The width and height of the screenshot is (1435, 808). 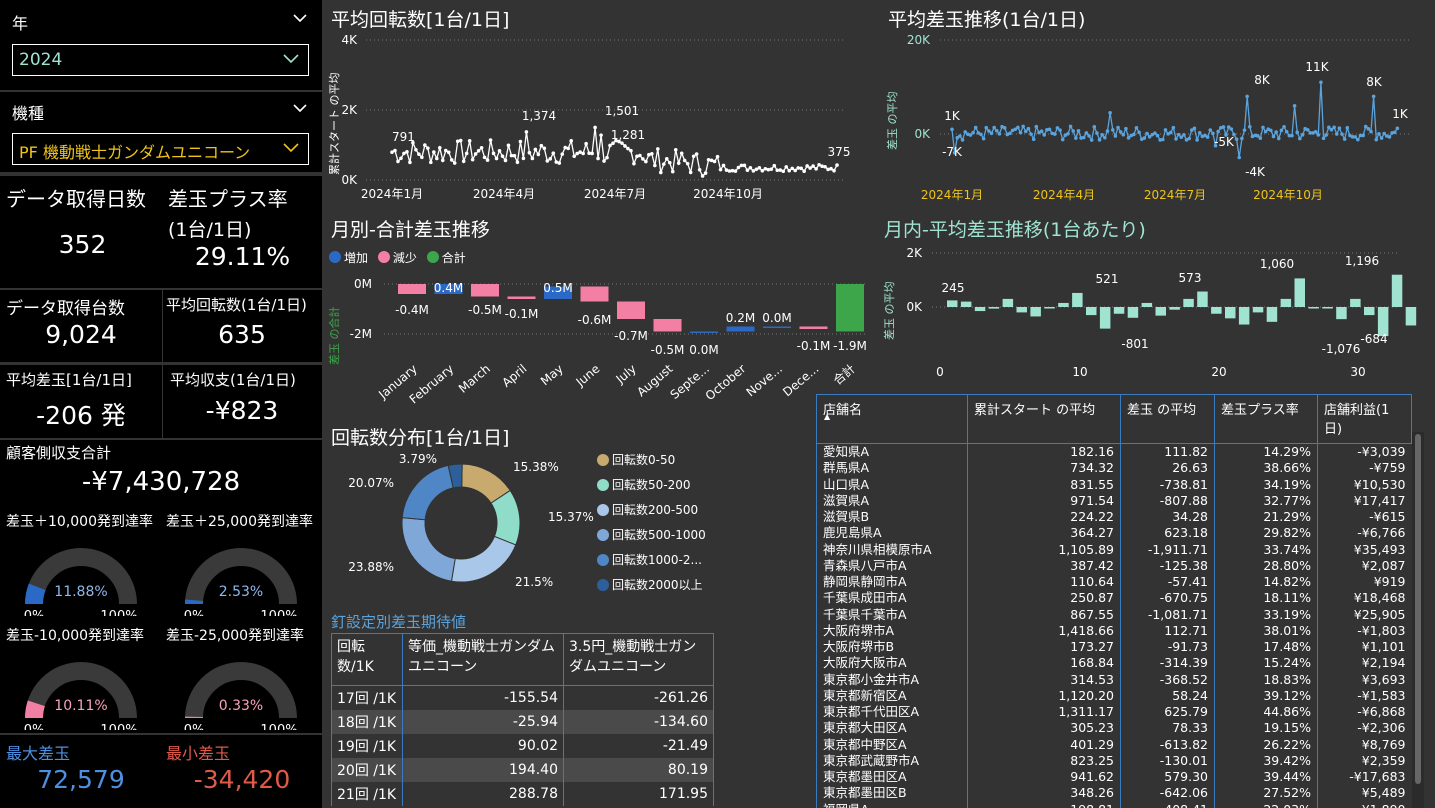 I want to click on table-row: 鹿児島県A 364.27 623.18 29.82% -¥6,766, so click(x=1114, y=533).